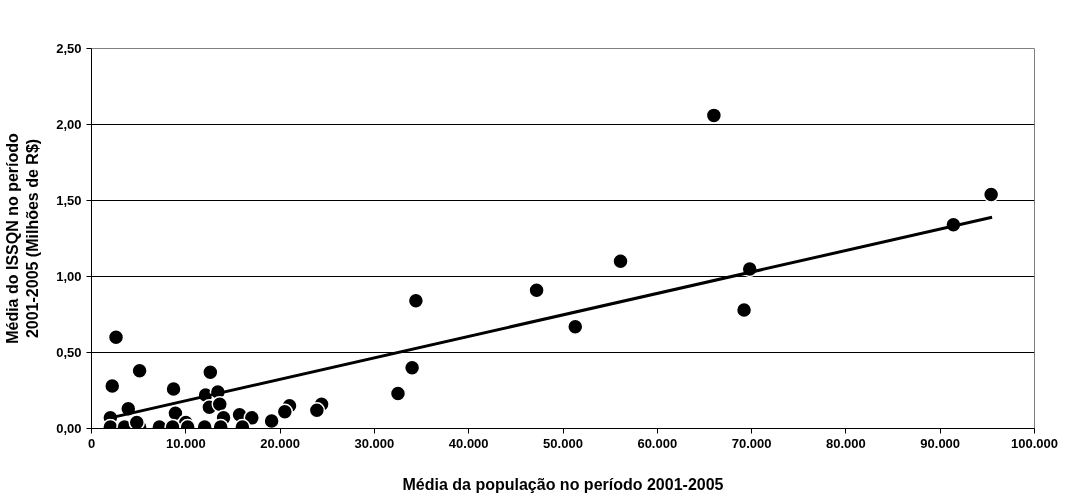 The height and width of the screenshot is (495, 1074). What do you see at coordinates (1034, 443) in the screenshot?
I see `x-tick-label: 100.000` at bounding box center [1034, 443].